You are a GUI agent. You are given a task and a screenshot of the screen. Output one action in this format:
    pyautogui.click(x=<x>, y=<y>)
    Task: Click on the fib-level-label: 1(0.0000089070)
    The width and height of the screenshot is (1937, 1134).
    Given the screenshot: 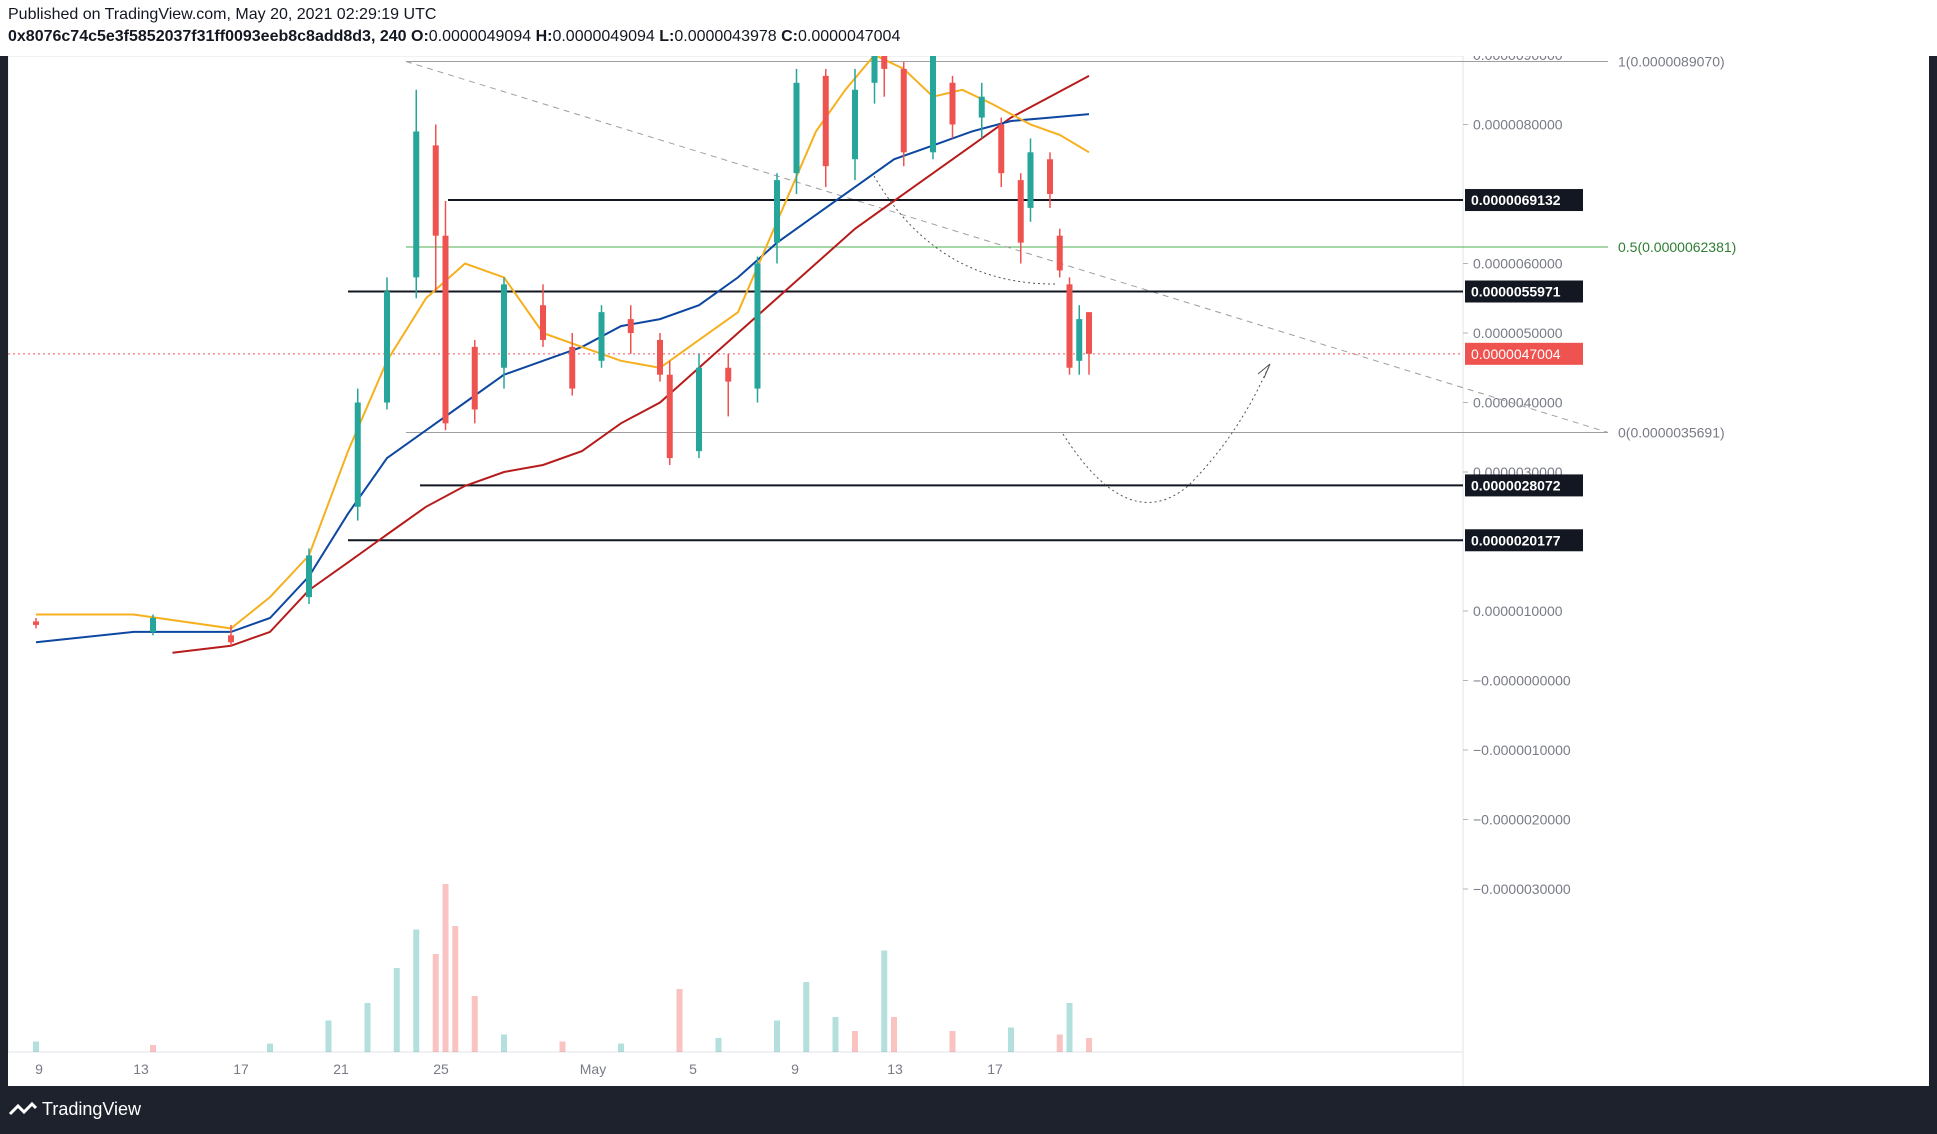 What is the action you would take?
    pyautogui.click(x=1671, y=62)
    